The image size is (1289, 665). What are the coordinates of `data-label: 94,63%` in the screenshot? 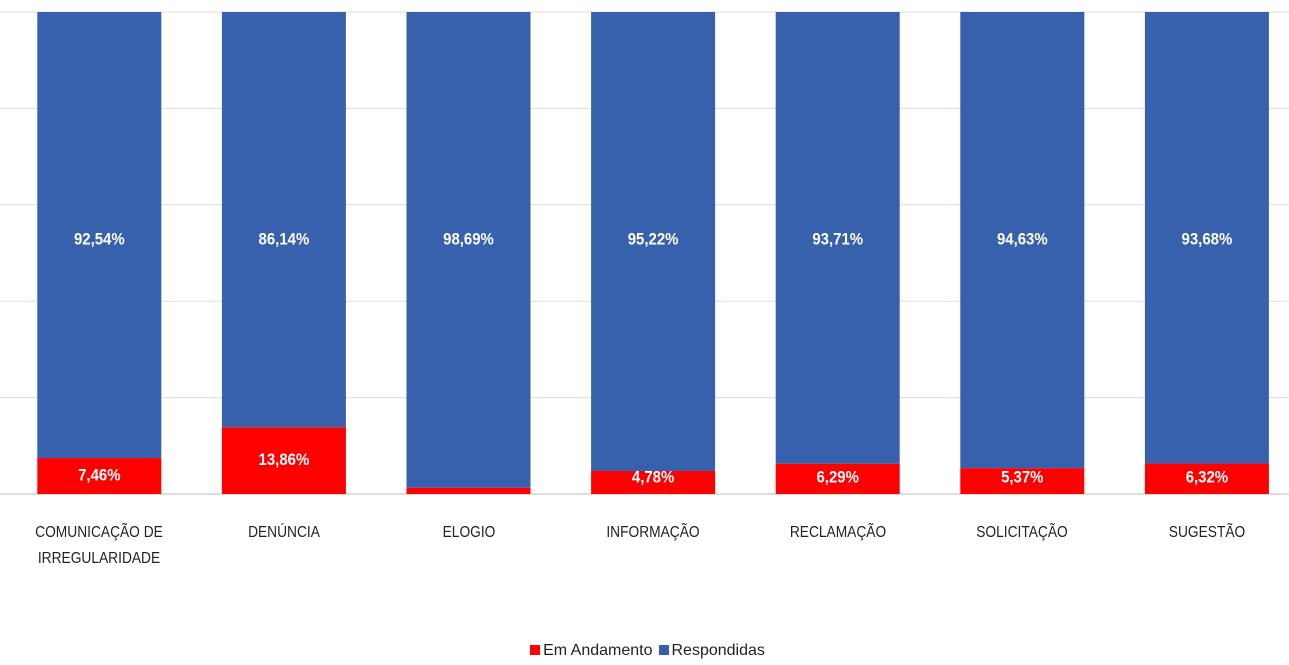 It's located at (1022, 240).